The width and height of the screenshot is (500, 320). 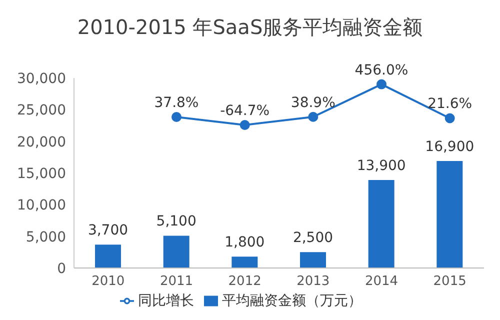 What do you see at coordinates (61, 268) in the screenshot?
I see `y-tick-label: 0` at bounding box center [61, 268].